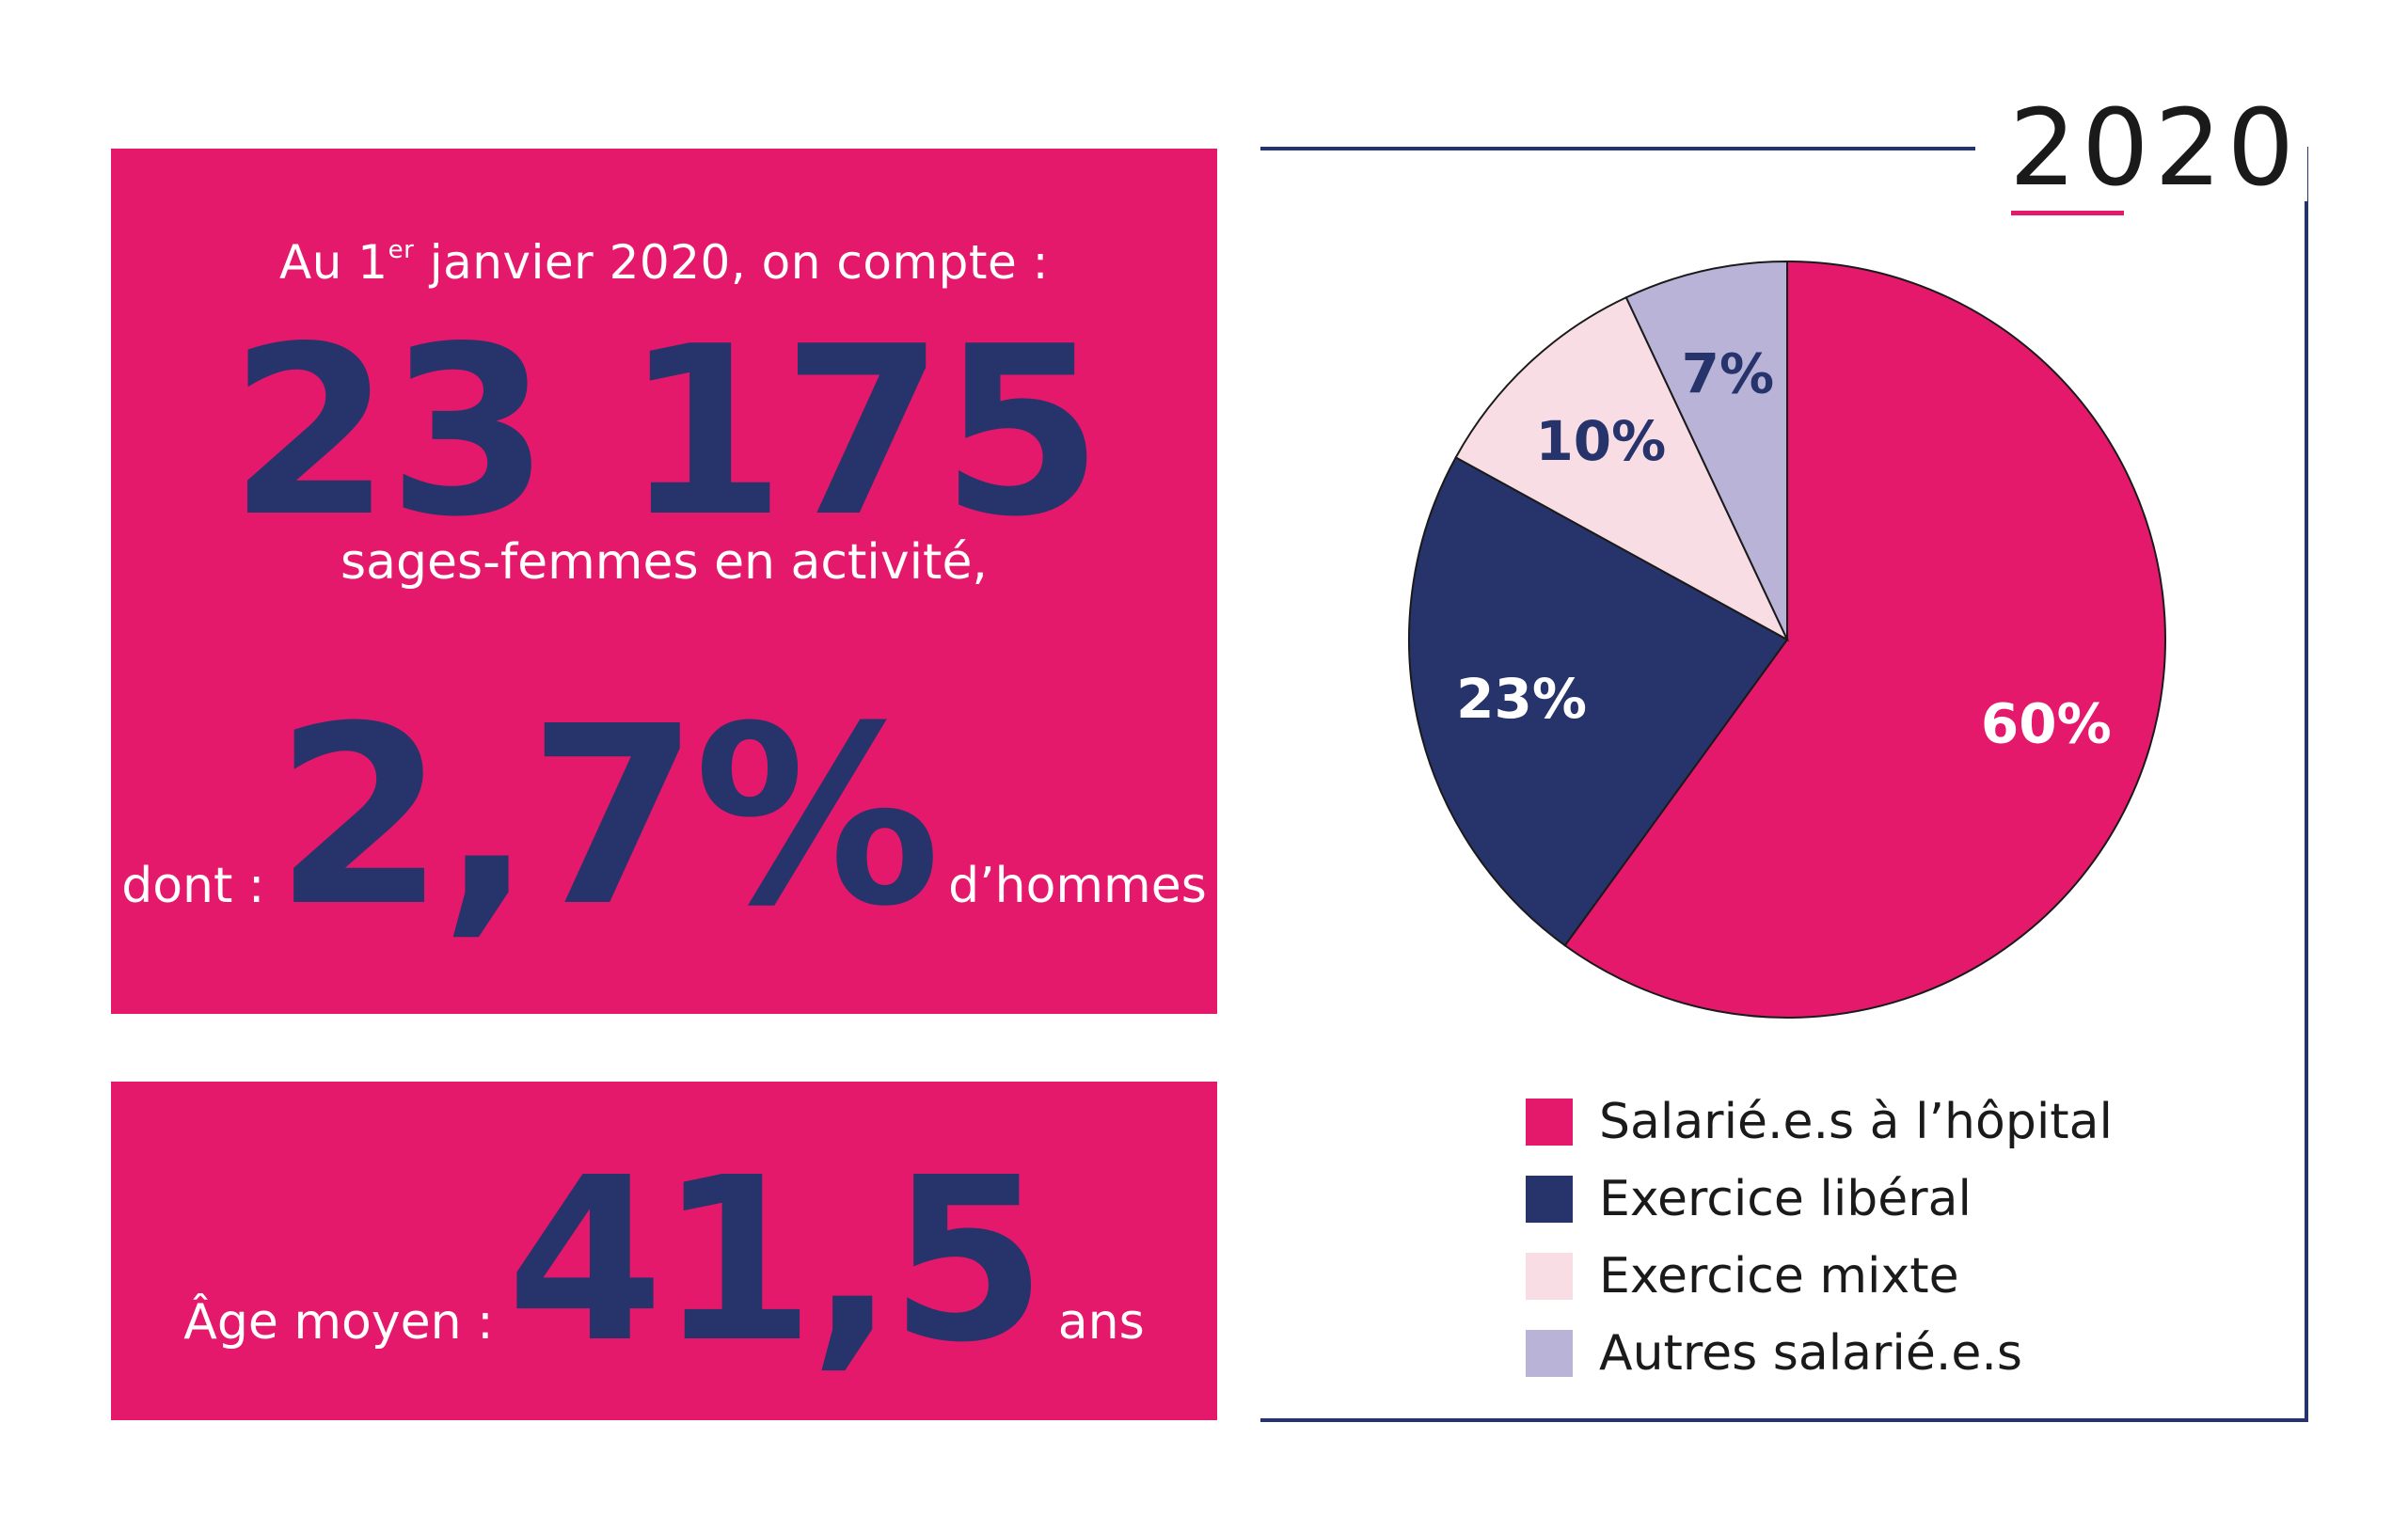  Describe the element at coordinates (2155, 148) in the screenshot. I see `chart-title: 2020` at that location.